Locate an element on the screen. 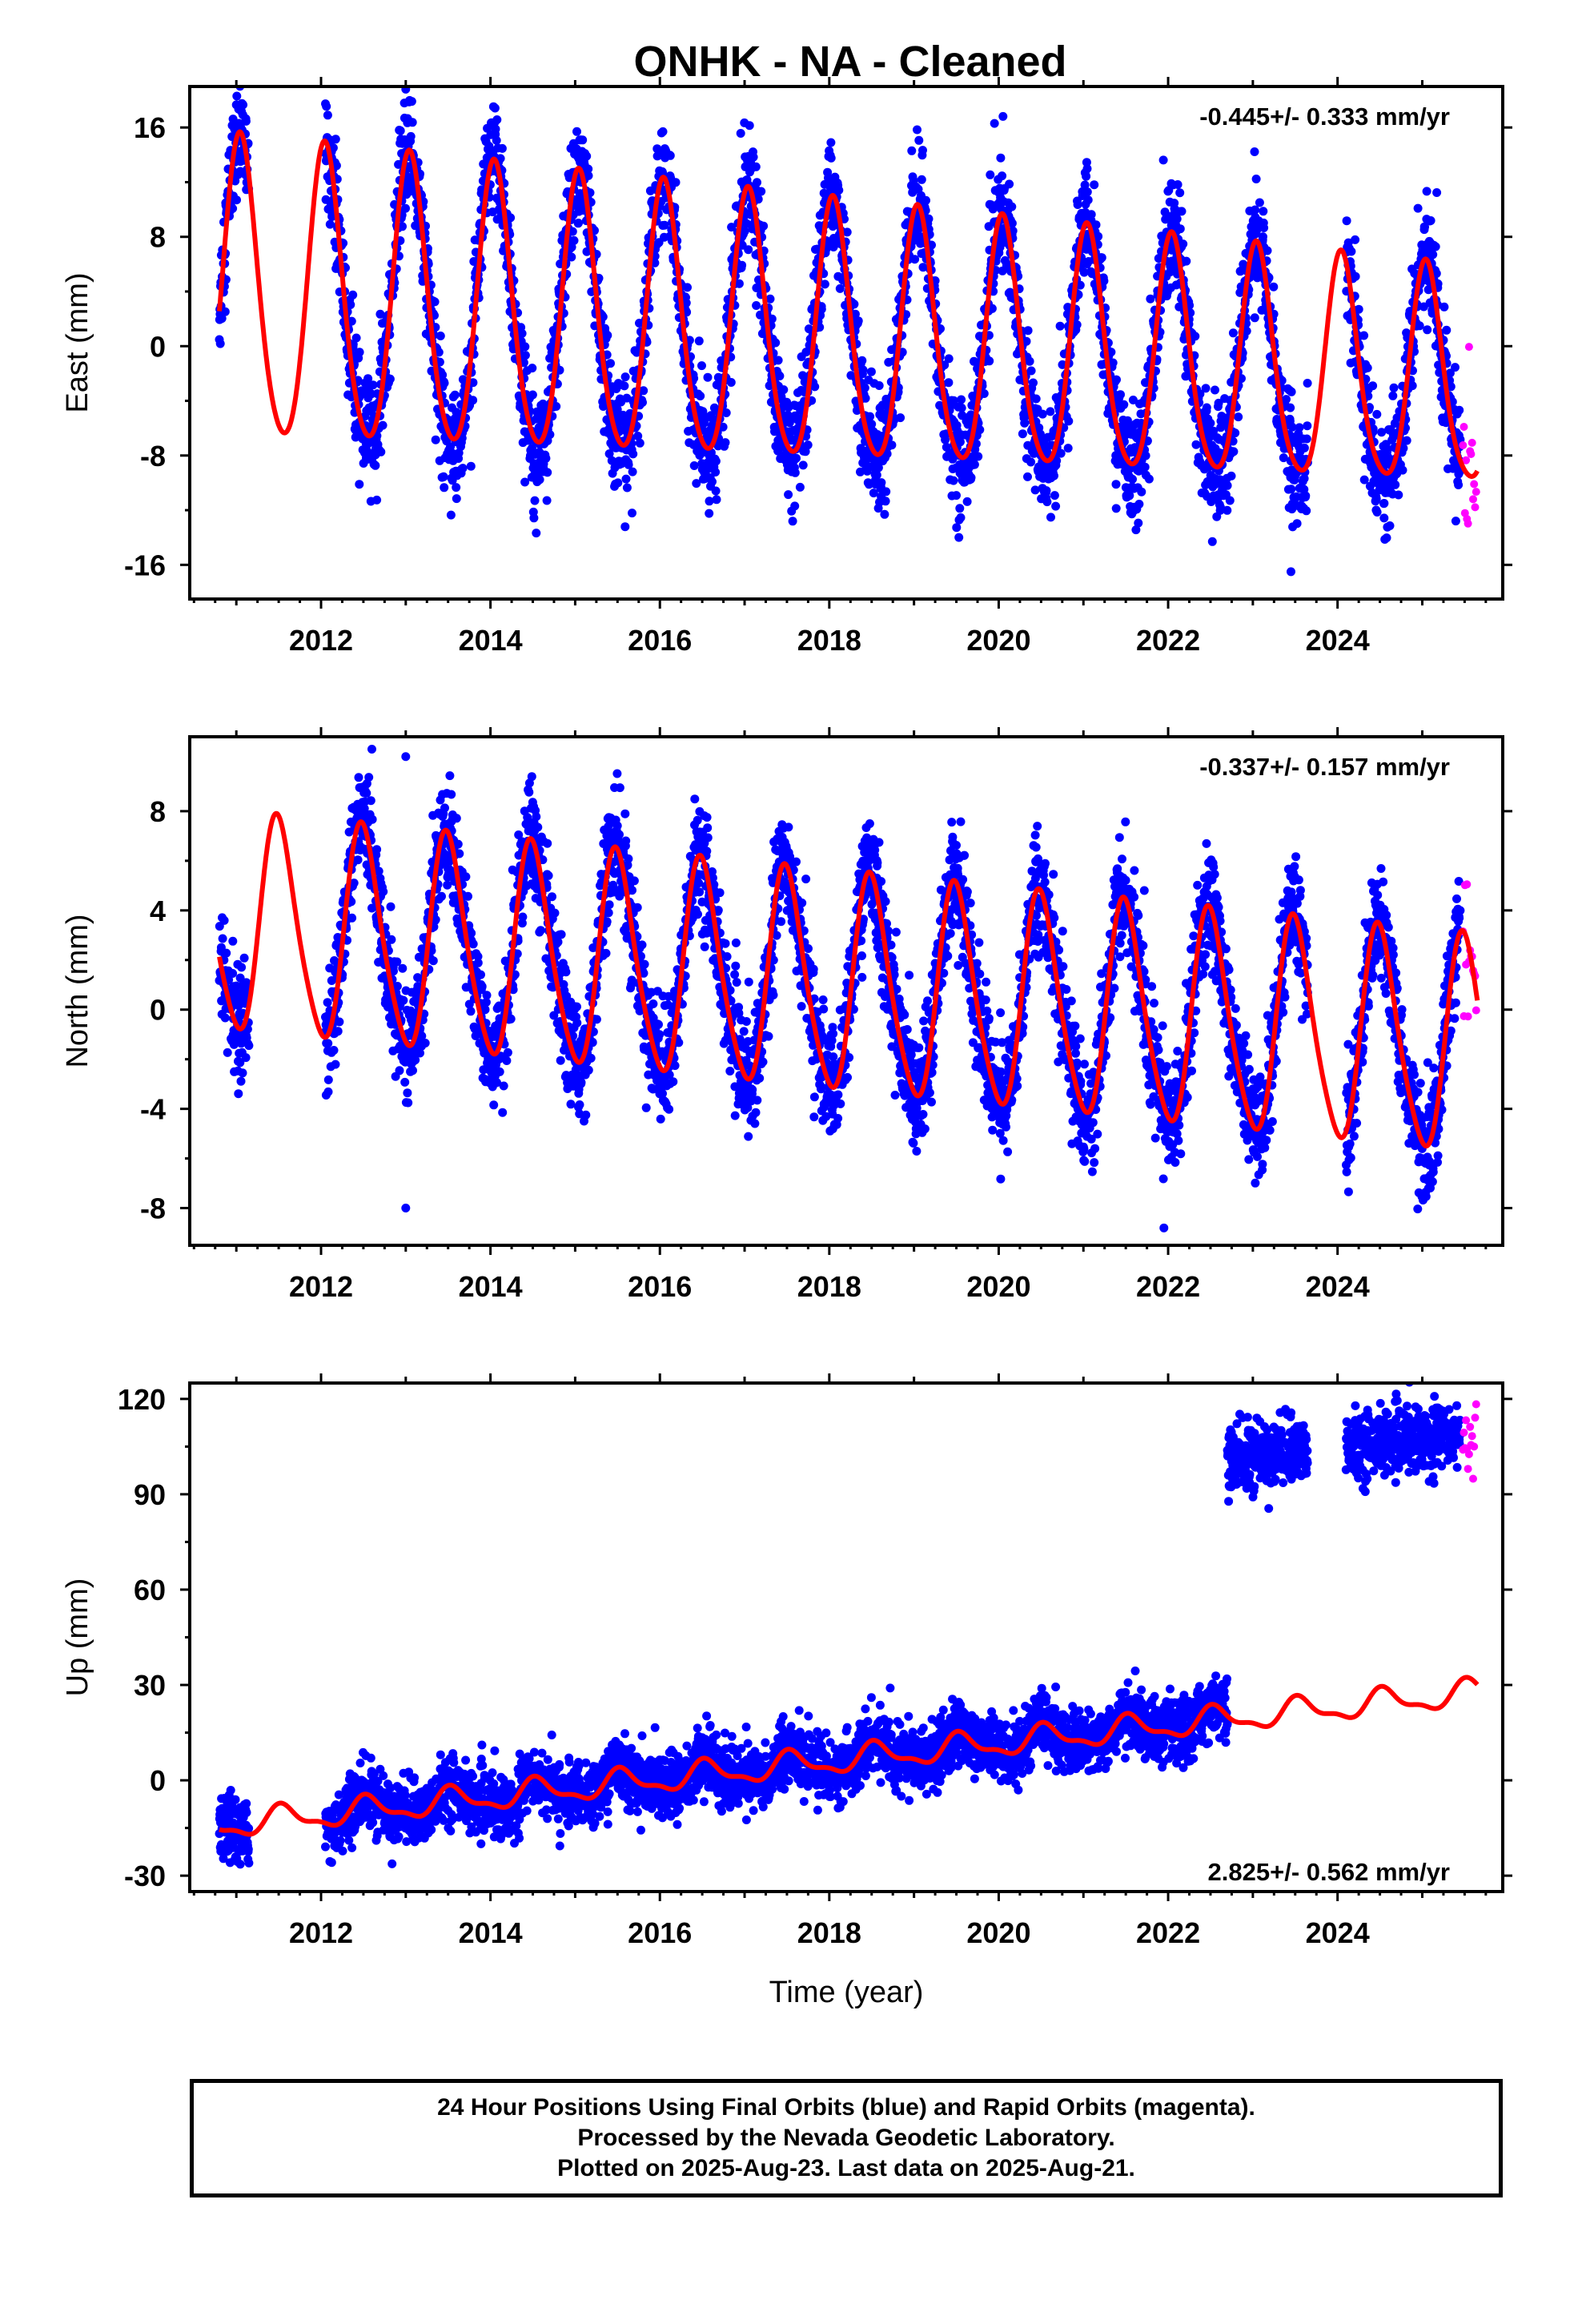 This screenshot has height=2324, width=1582. y-tick-label: 8 is located at coordinates (158, 238).